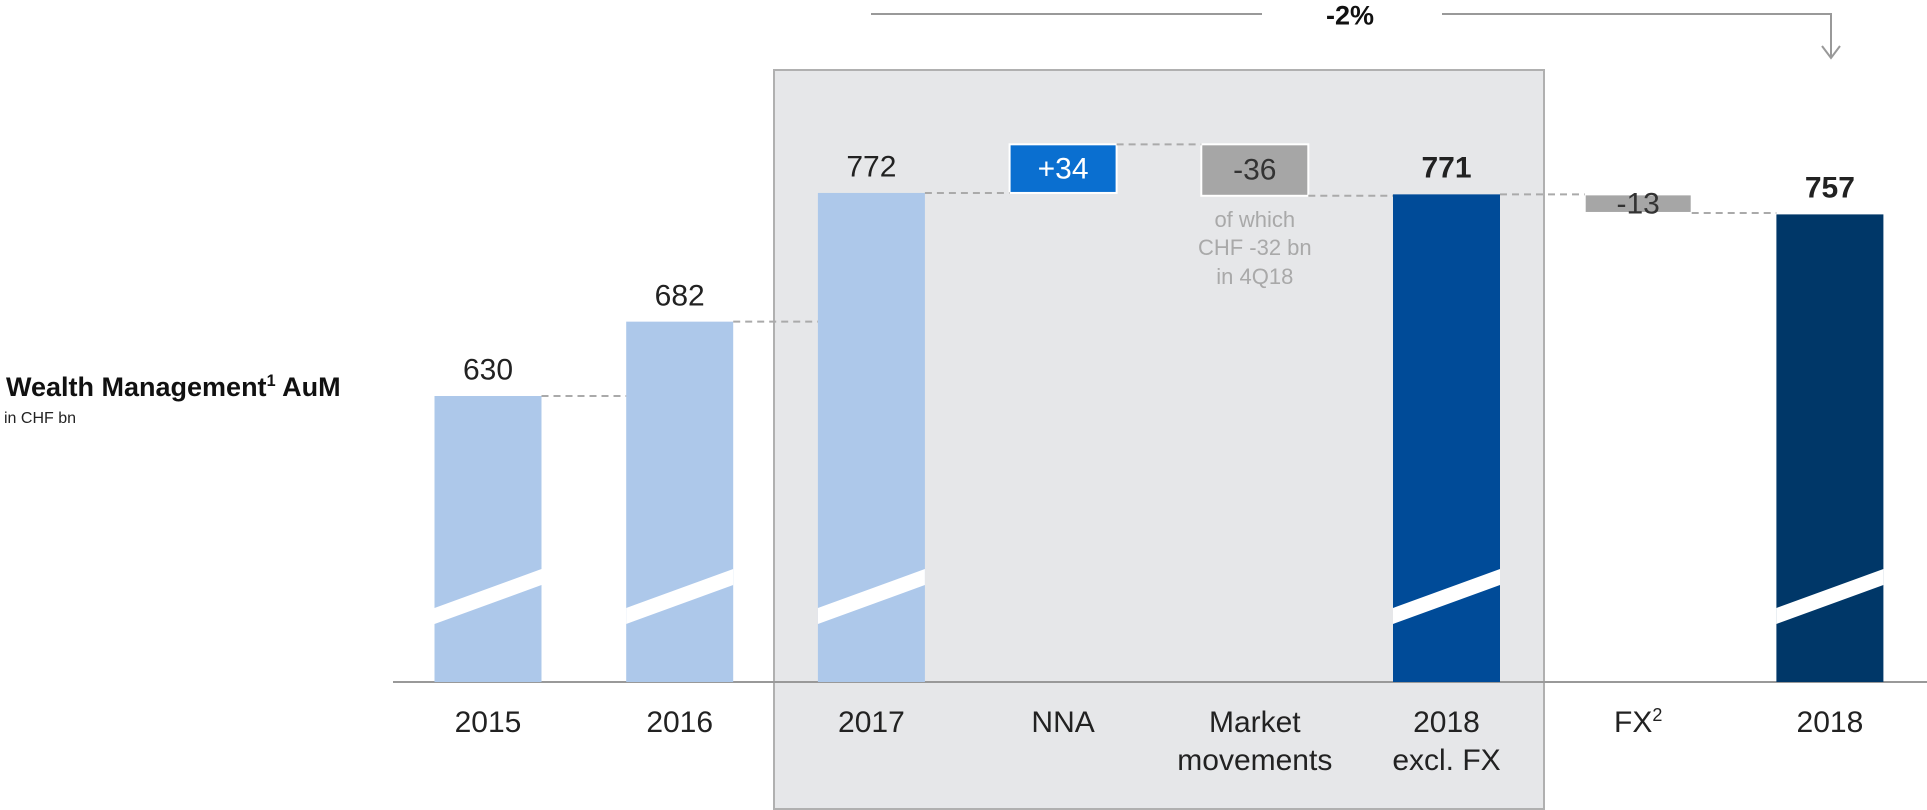  I want to click on chart-title: Wealth Management1 AuM, so click(173, 387).